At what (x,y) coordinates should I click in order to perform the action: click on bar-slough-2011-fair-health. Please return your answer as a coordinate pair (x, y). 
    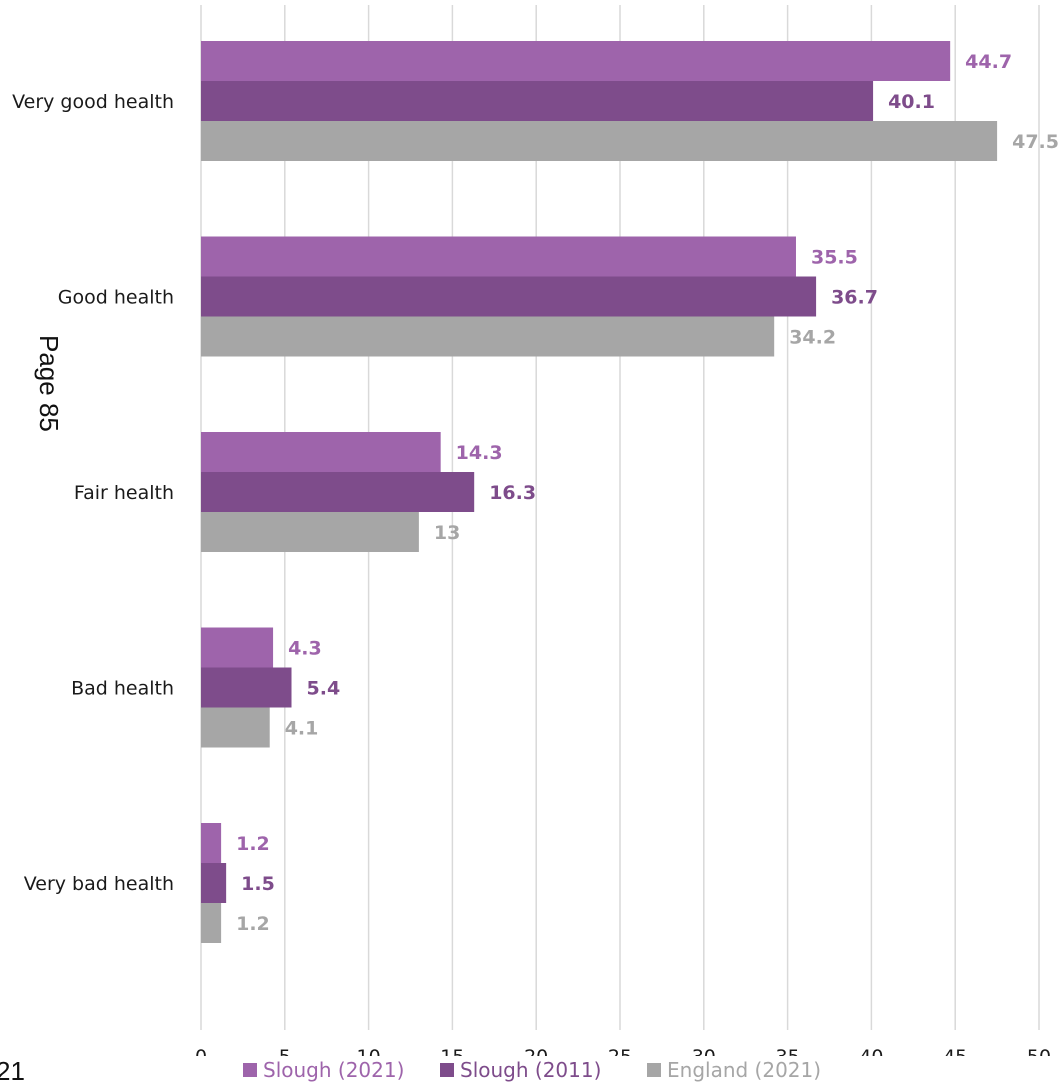
    Looking at the image, I should click on (338, 492).